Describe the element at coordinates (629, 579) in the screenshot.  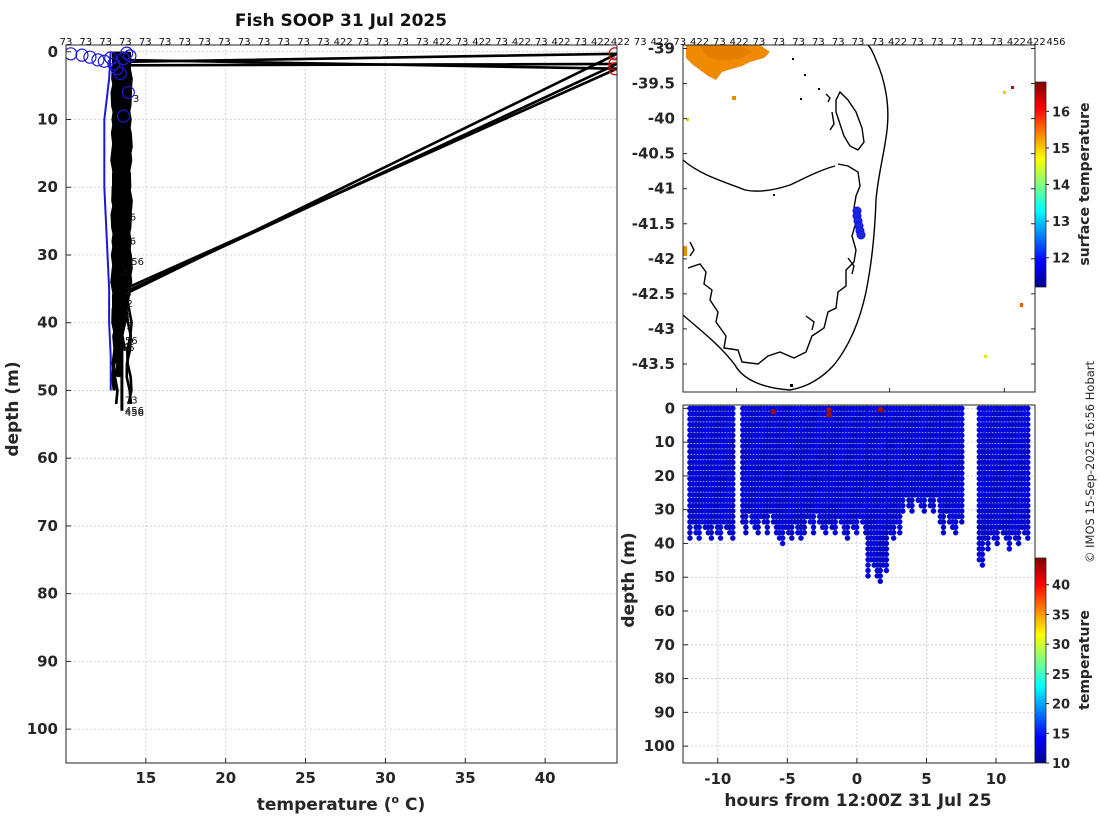
I see `time-y-axis-label: depth (m)` at that location.